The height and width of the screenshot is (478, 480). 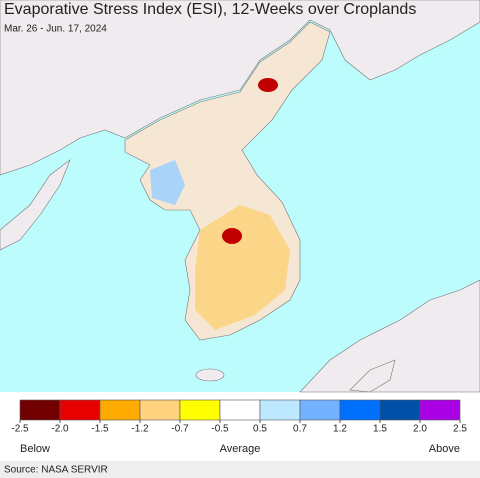 I want to click on legend-tick-label: -0.5, so click(x=220, y=429).